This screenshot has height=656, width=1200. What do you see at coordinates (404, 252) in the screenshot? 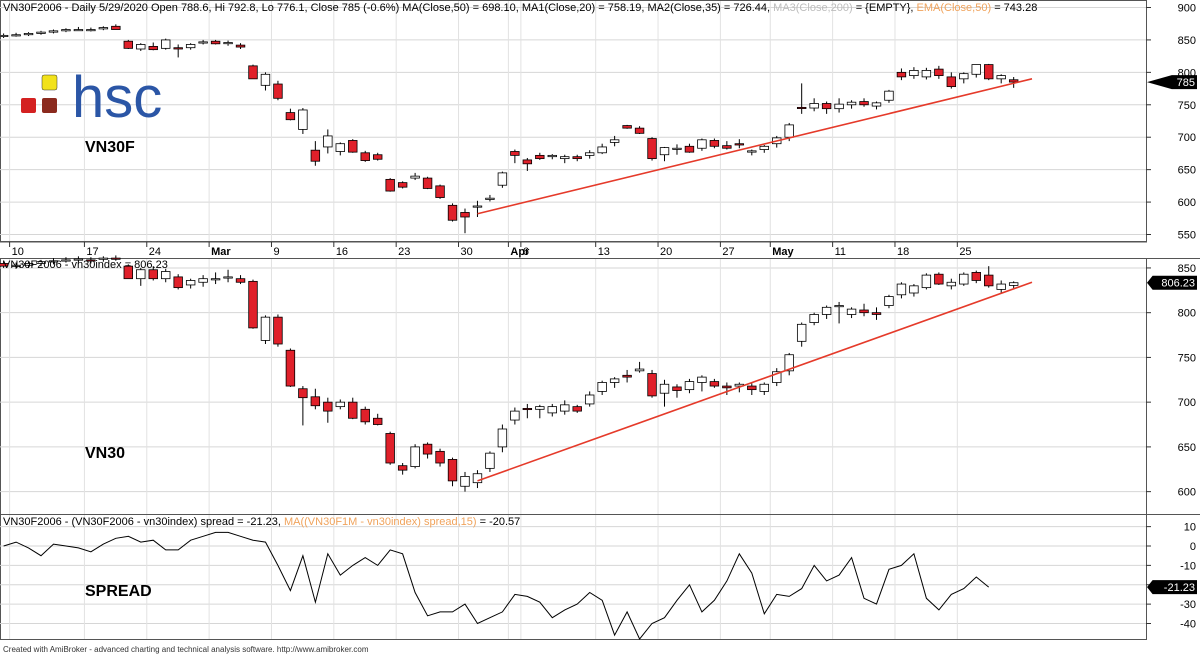
I see `date-tick-label: 23` at bounding box center [404, 252].